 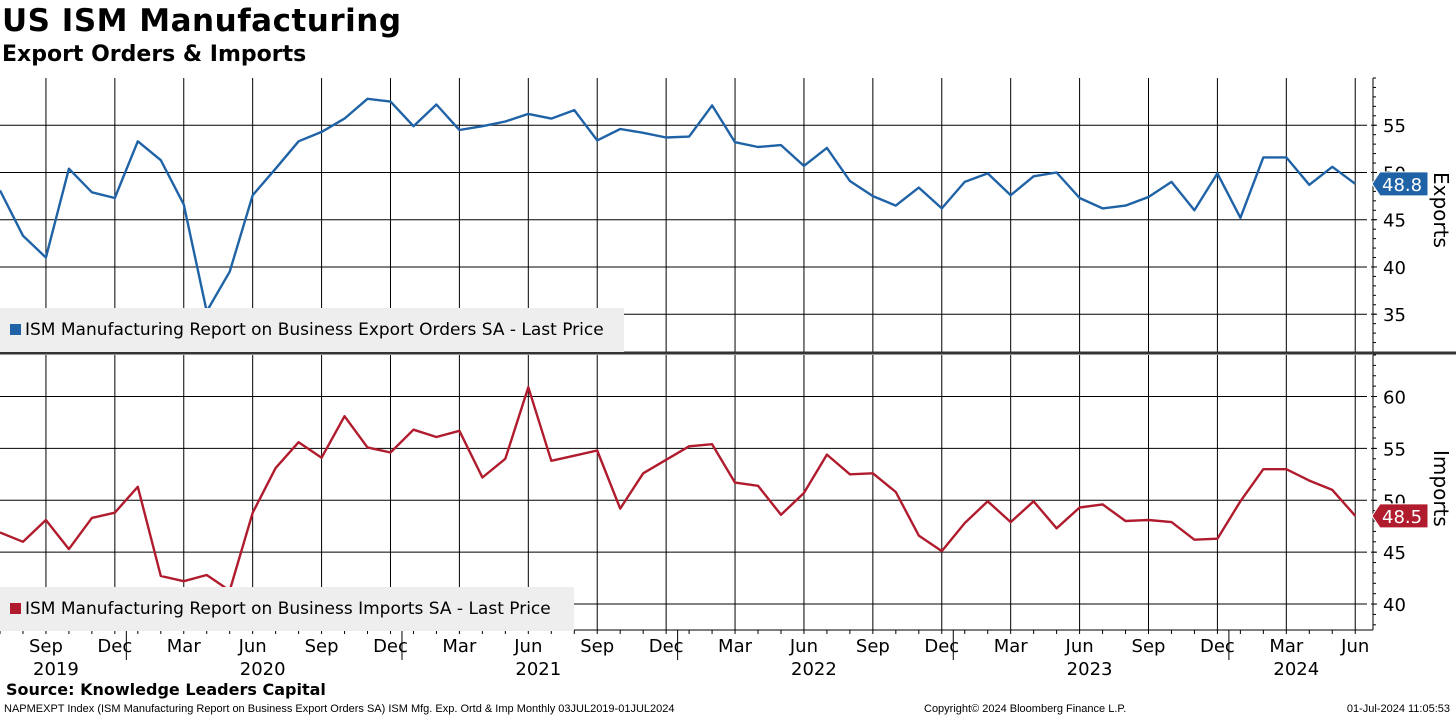 What do you see at coordinates (1025, 709) in the screenshot?
I see `footer-copyright: Copyright© 2024 Bloomberg Finance L.P.` at bounding box center [1025, 709].